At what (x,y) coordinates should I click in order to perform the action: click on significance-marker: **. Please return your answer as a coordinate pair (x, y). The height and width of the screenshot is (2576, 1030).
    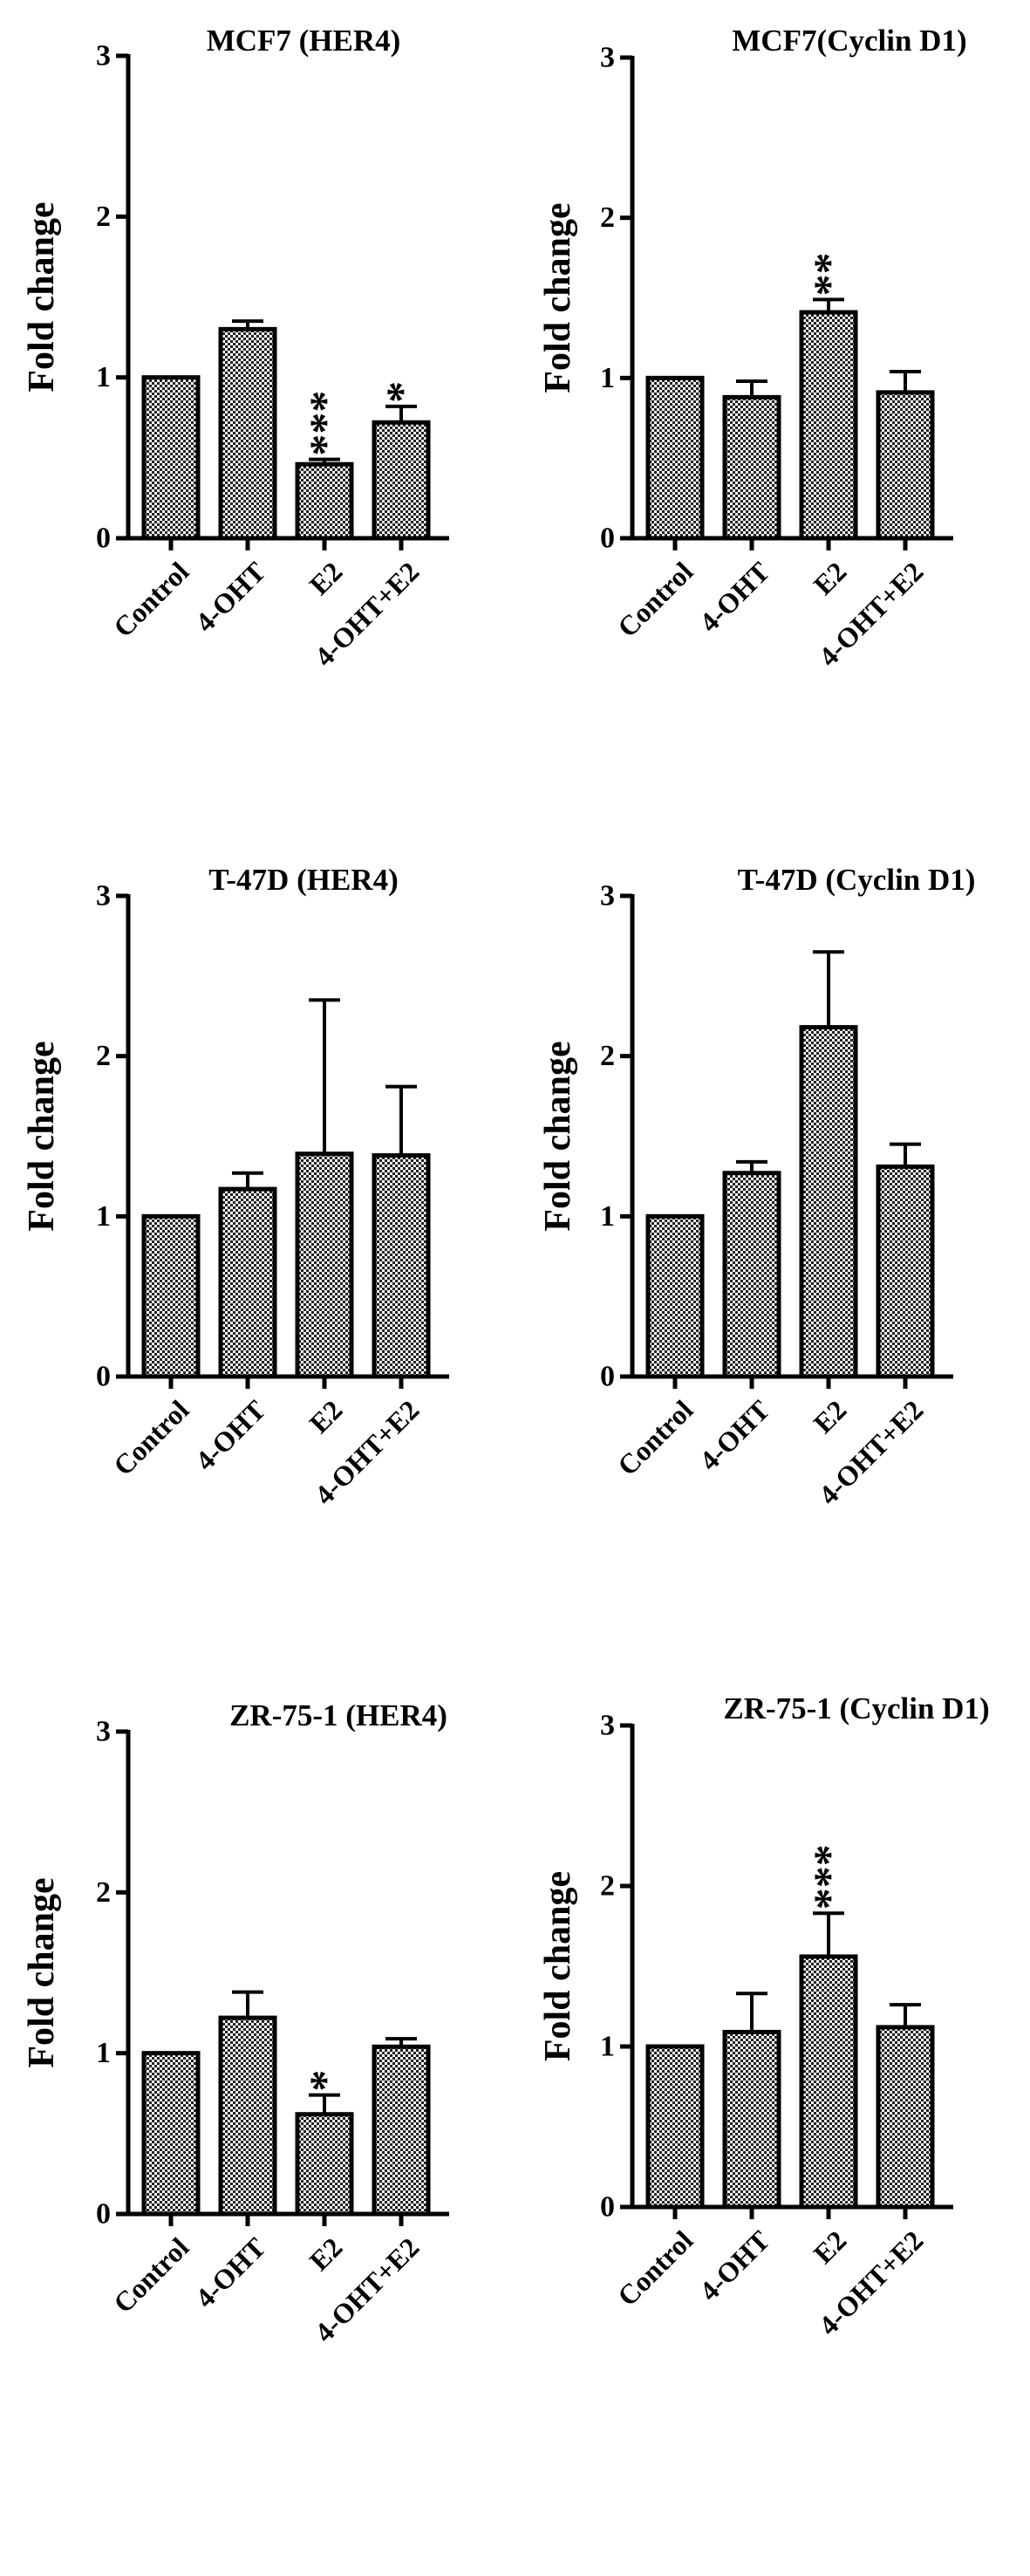
    Looking at the image, I should click on (828, 274).